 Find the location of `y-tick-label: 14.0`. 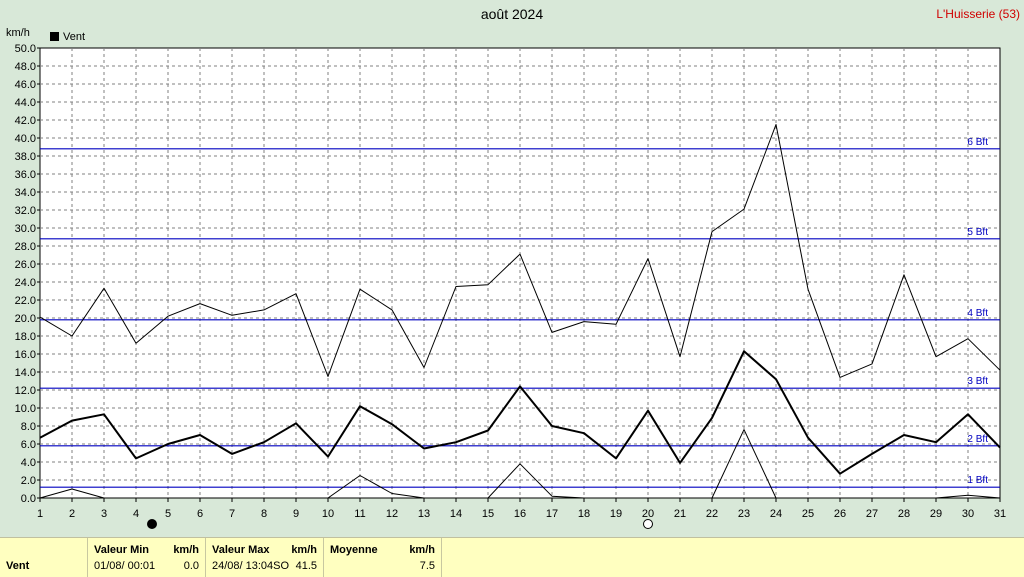

y-tick-label: 14.0 is located at coordinates (25, 373).